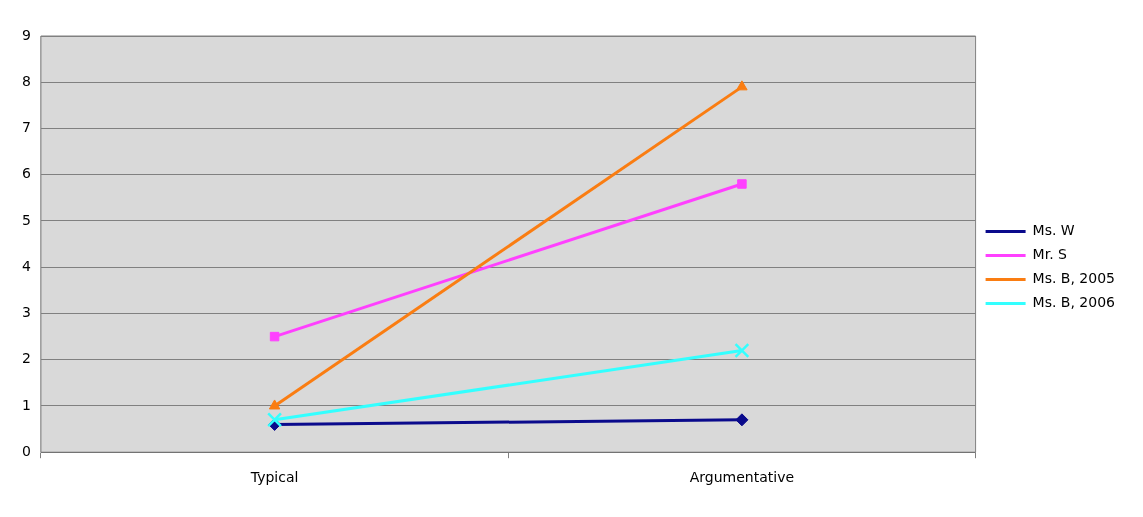  I want to click on x-tick-label: Argumentative, so click(742, 477).